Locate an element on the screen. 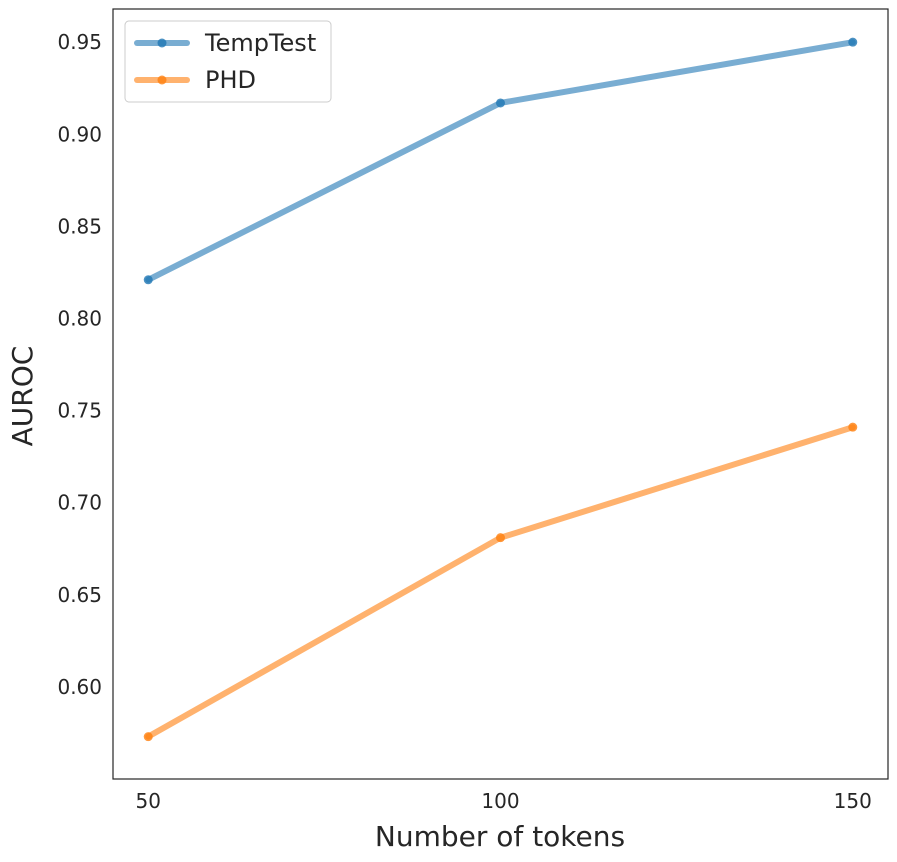 The width and height of the screenshot is (897, 862). y-tick-label: 0.75 is located at coordinates (79, 411).